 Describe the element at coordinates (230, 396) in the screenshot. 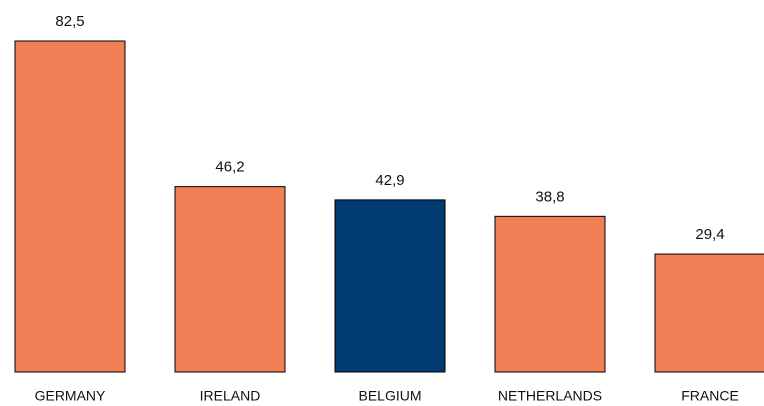

I see `x-tick-label: IRELAND` at that location.